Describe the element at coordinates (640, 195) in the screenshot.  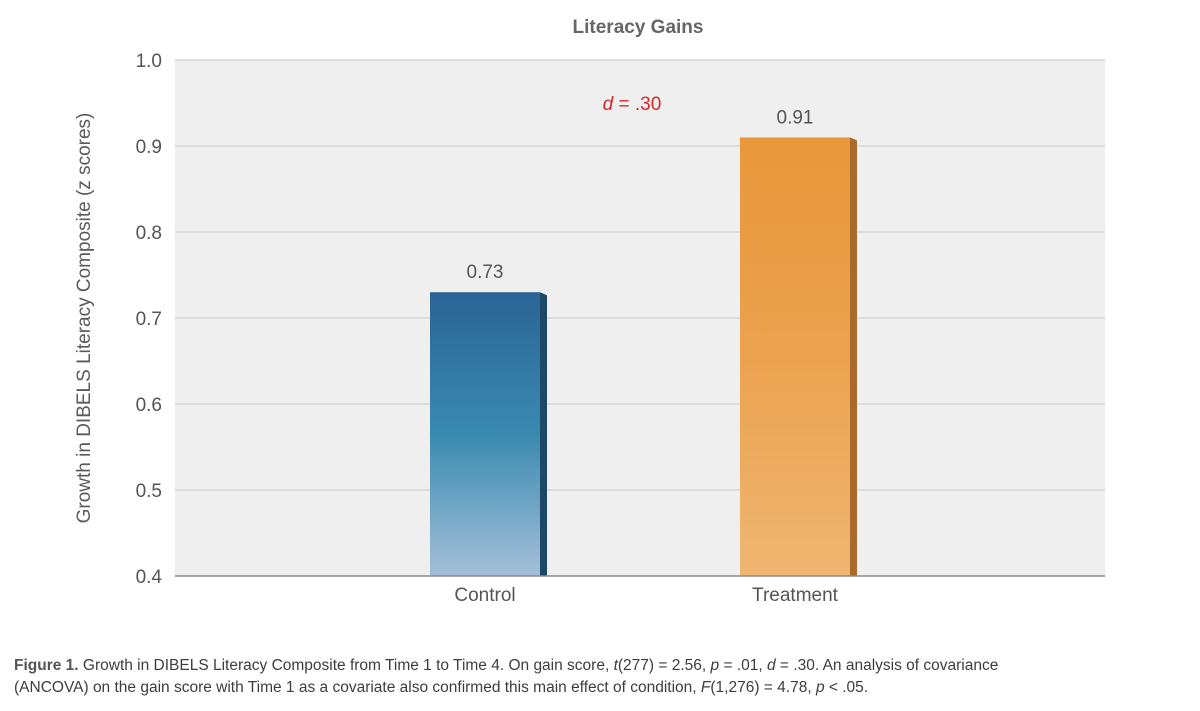
I see `bar-value-labels: 0.73 0.91` at that location.